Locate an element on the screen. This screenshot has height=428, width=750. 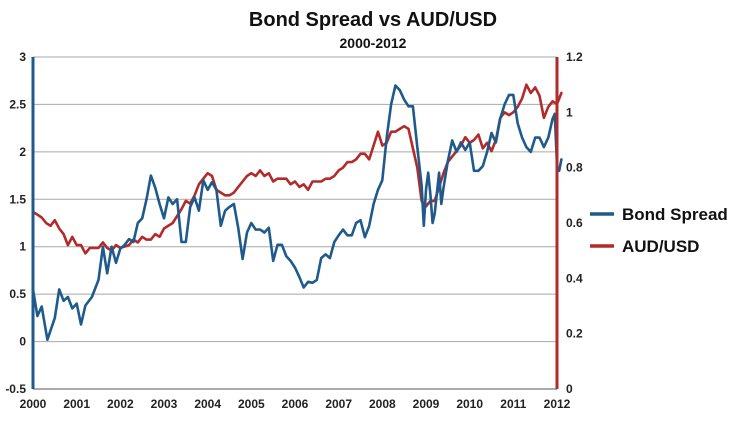
x-tick-label: 2012 is located at coordinates (557, 404).